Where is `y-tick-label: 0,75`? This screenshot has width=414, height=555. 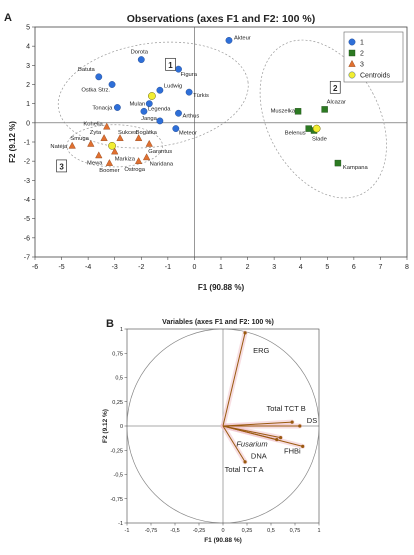 y-tick-label: 0,75 is located at coordinates (117, 354).